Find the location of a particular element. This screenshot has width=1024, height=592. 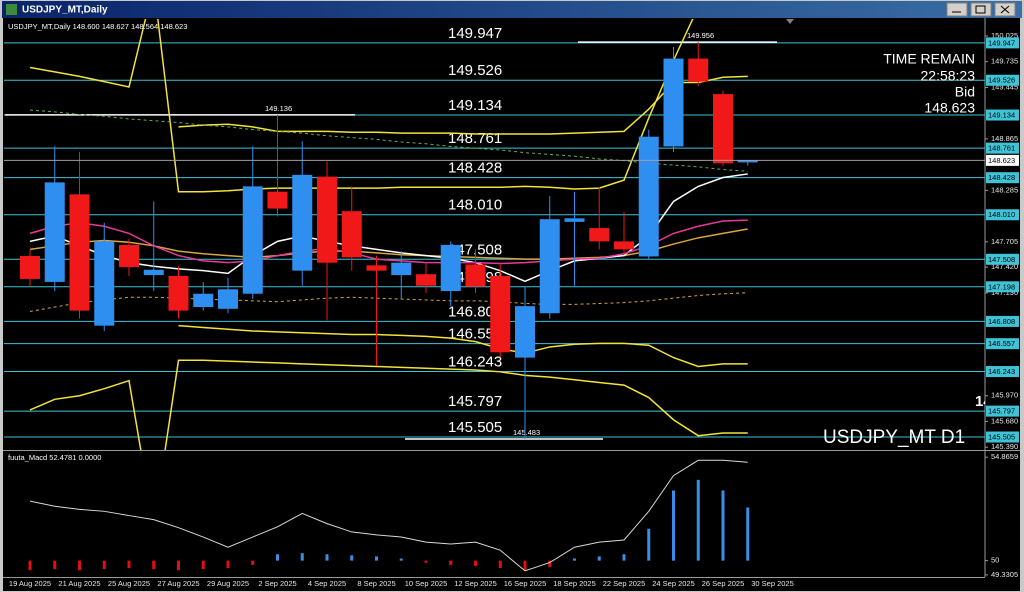

y-tick-label: 150.025 is located at coordinates (1004, 35).